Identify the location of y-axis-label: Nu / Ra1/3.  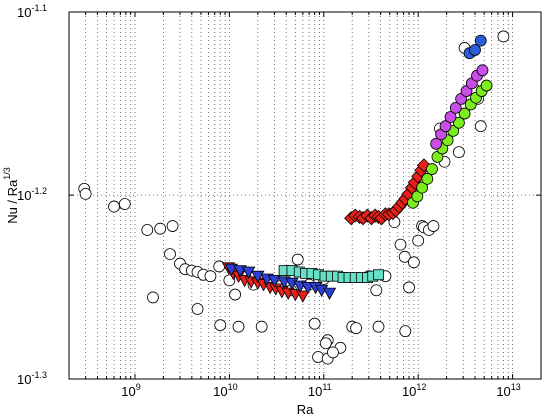
(11, 195).